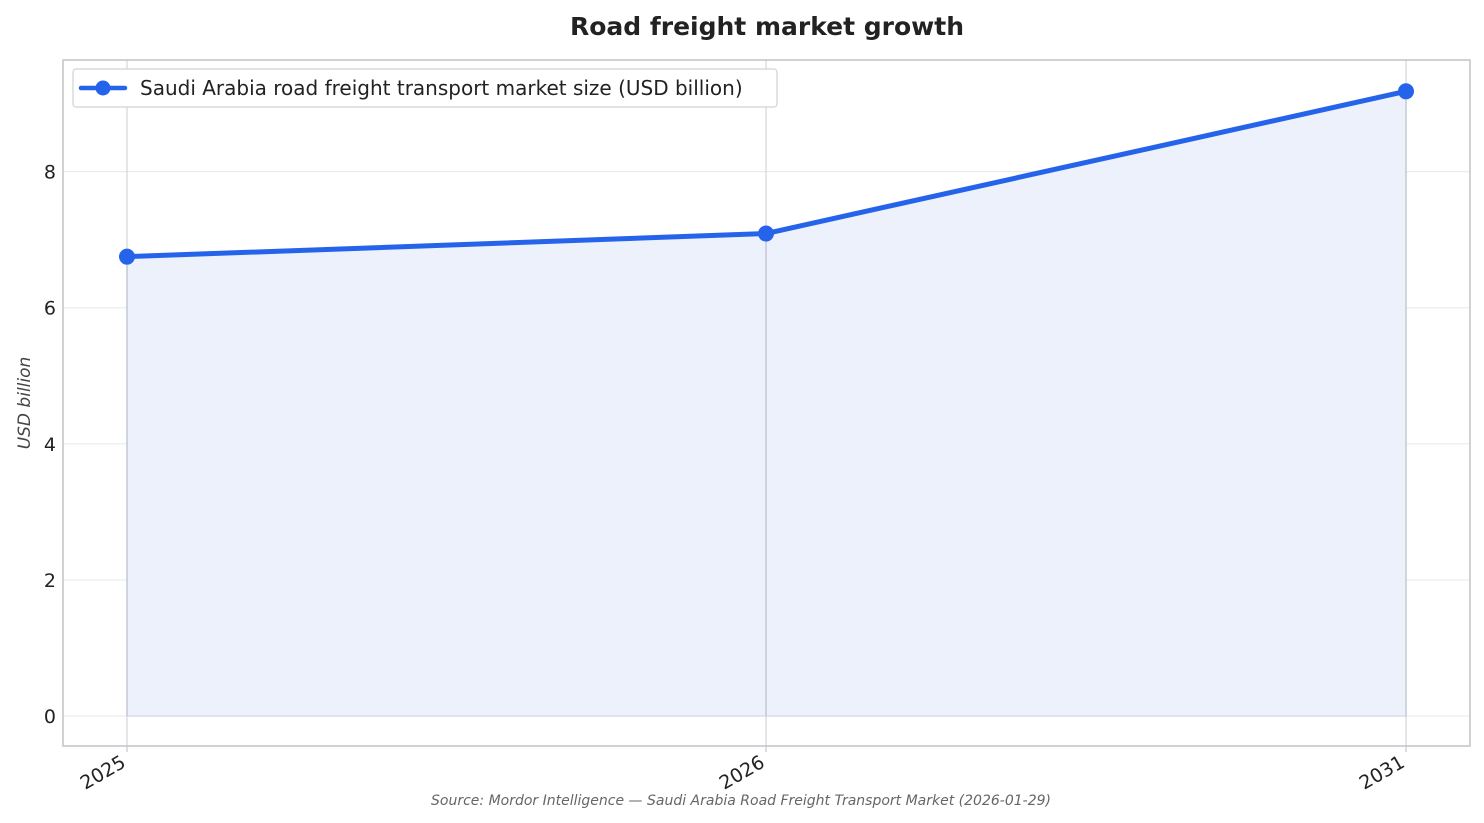 This screenshot has height=823, width=1484. I want to click on y-tick-label-0: 0, so click(50, 717).